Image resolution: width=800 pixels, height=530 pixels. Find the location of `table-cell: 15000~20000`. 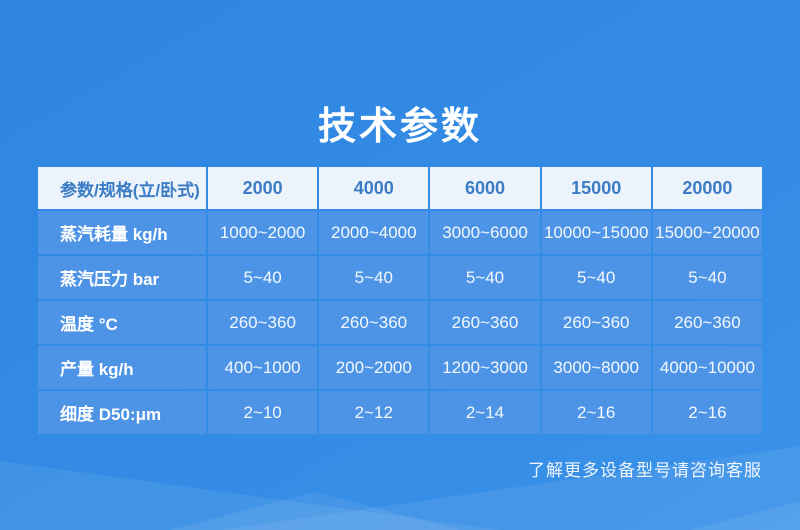

table-cell: 15000~20000 is located at coordinates (707, 232).